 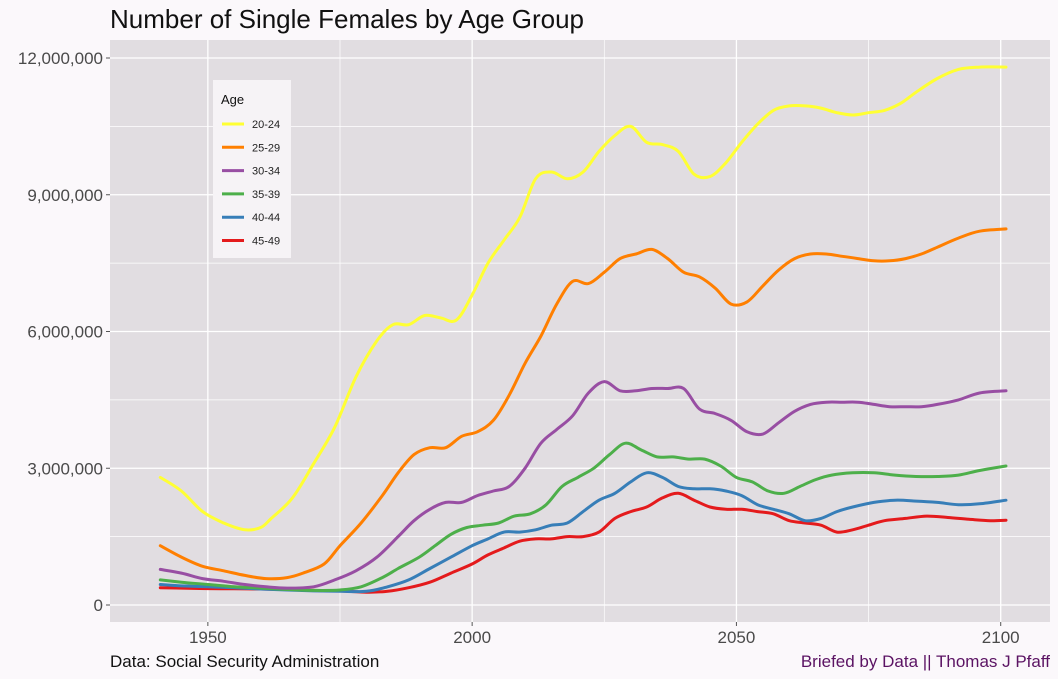 I want to click on legend-items: 20-24 25-29 30-34 35-39 40-44 45-49, so click(x=251, y=183).